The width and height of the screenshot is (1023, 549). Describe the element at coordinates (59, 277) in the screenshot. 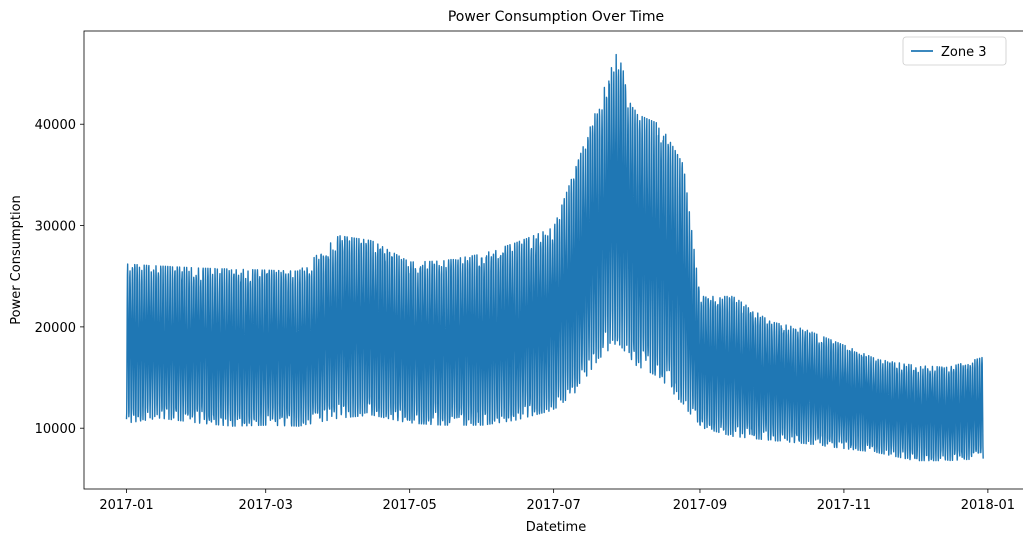

I see `y-axis: 10000 20000 30000 40000` at that location.